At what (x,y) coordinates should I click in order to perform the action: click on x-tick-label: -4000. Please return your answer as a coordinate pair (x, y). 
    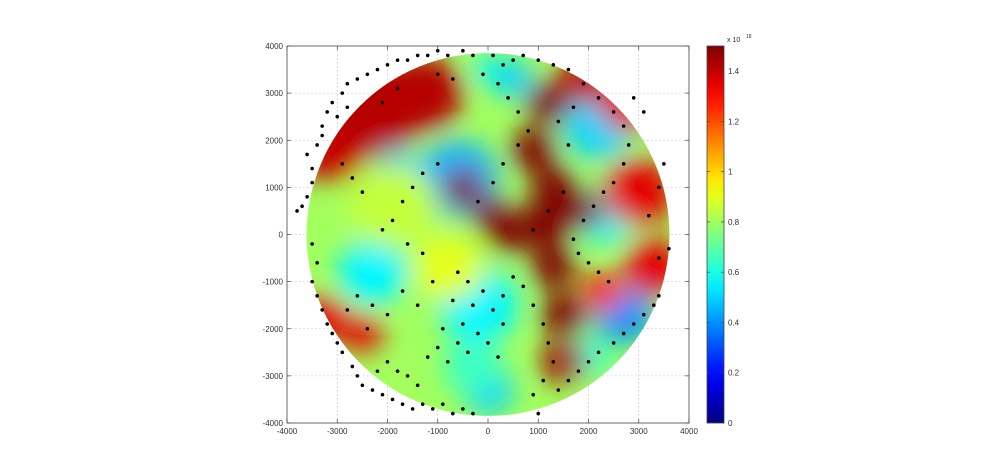
    Looking at the image, I should click on (287, 431).